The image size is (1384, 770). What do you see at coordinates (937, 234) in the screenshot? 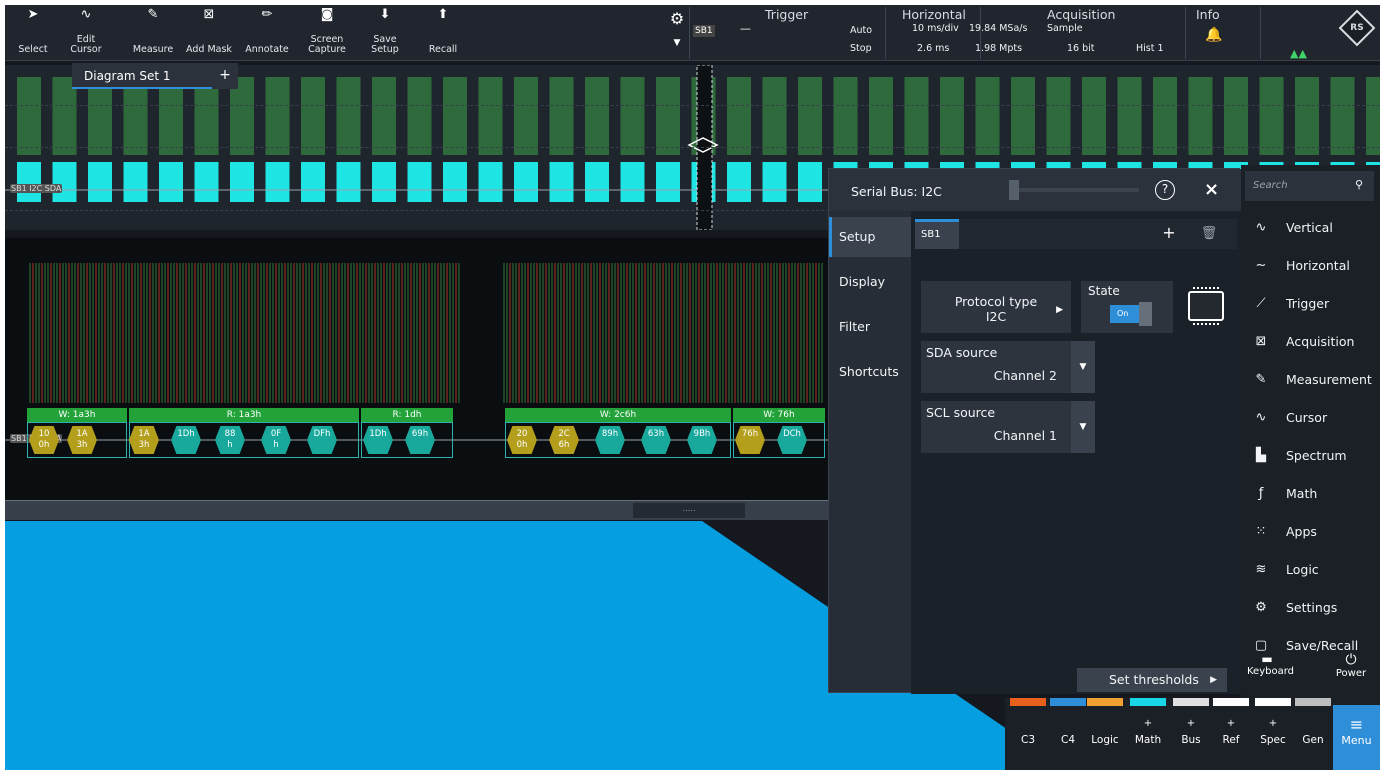
I see `tab-sb1: SB1` at bounding box center [937, 234].